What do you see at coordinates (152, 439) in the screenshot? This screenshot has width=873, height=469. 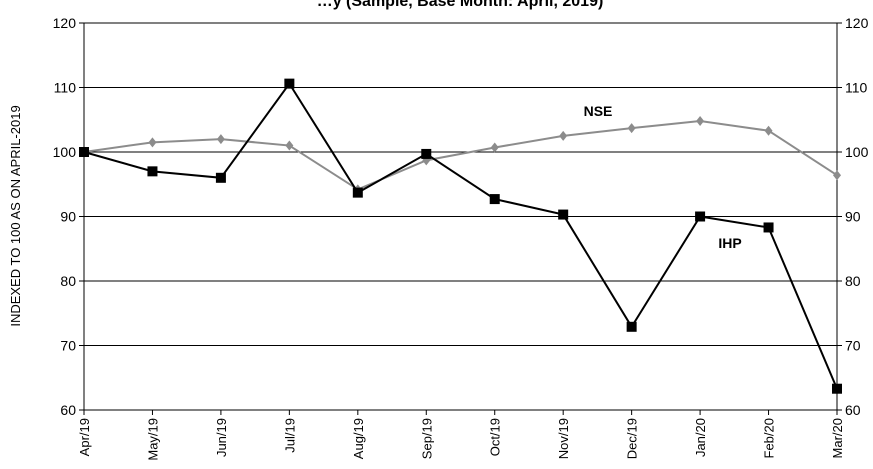 I see `x-tick-label: May/19` at bounding box center [152, 439].